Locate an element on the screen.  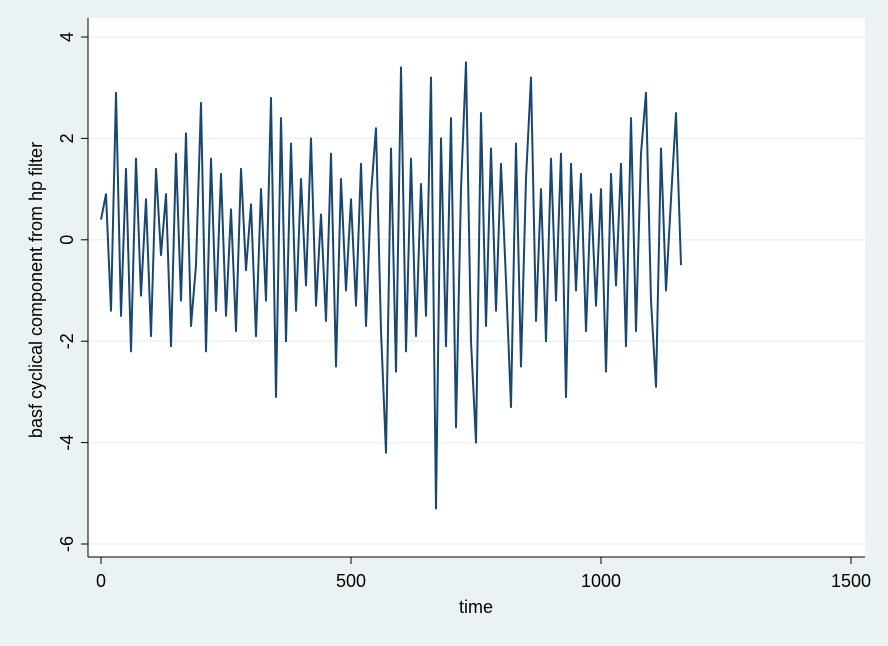
y-tick-label: -6 is located at coordinates (67, 544).